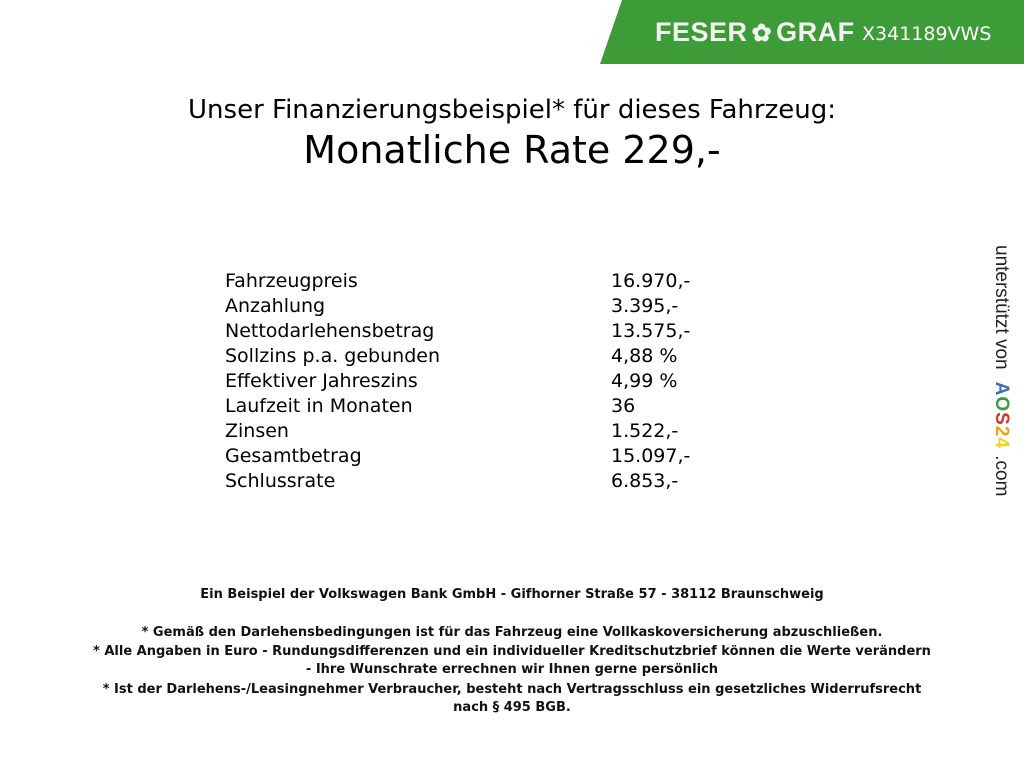 This screenshot has height=768, width=1024. Describe the element at coordinates (645, 431) in the screenshot. I see `row-value: 1.522,-` at that location.